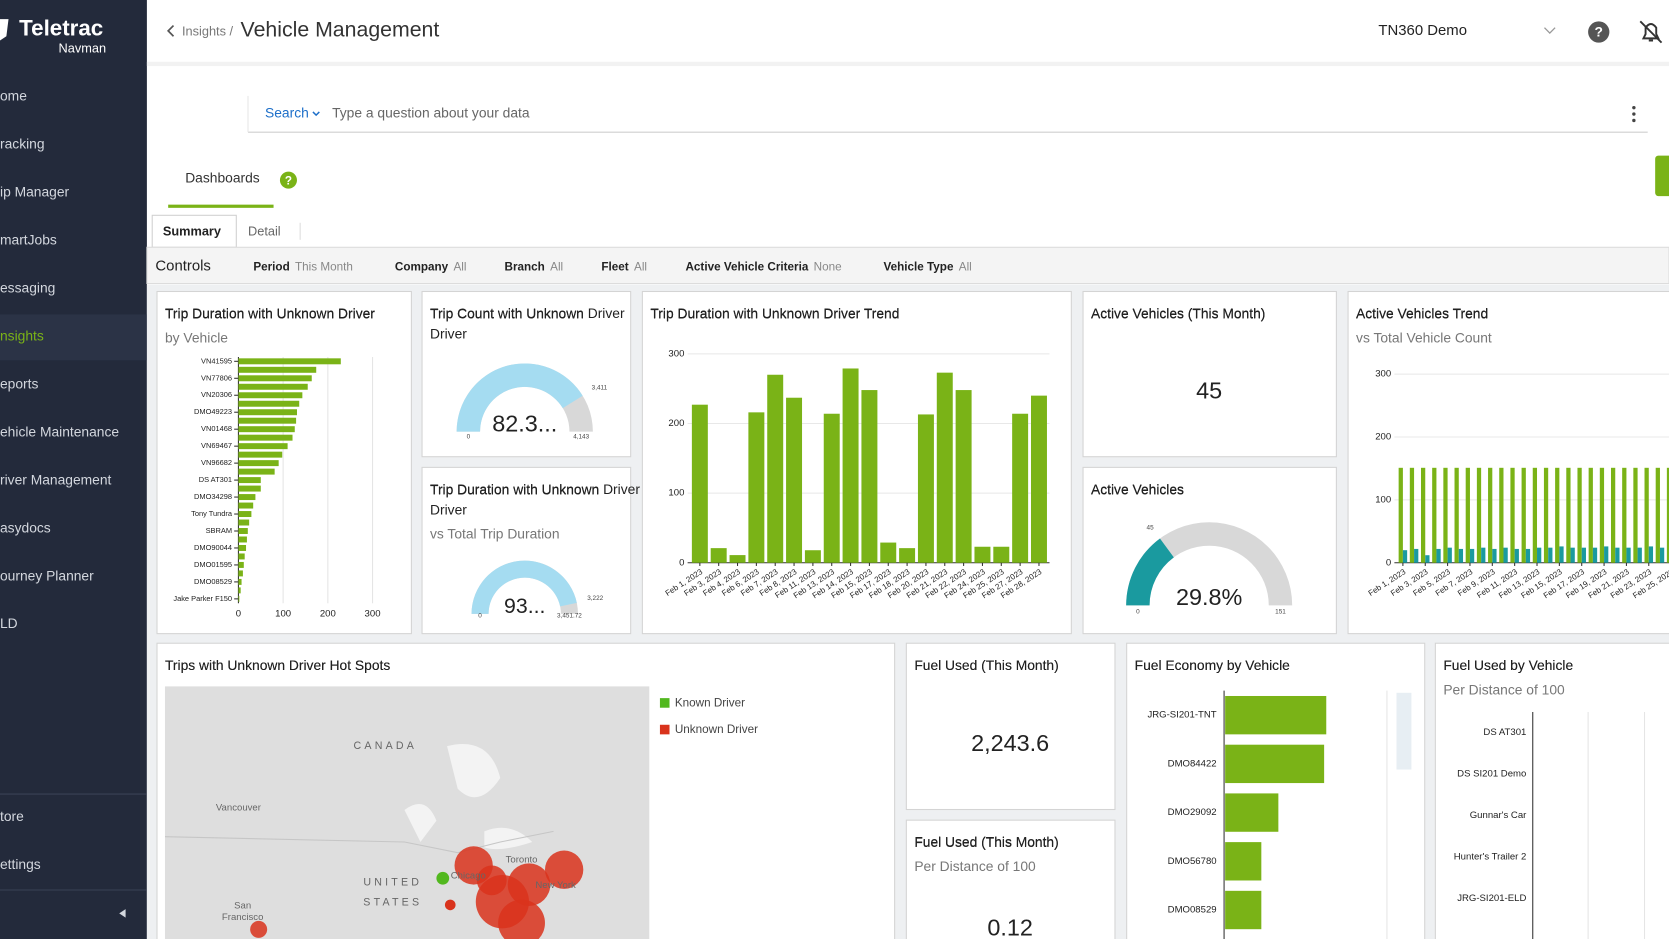 This screenshot has width=1669, height=939. Describe the element at coordinates (324, 267) in the screenshot. I see `filter-value: This Month` at that location.